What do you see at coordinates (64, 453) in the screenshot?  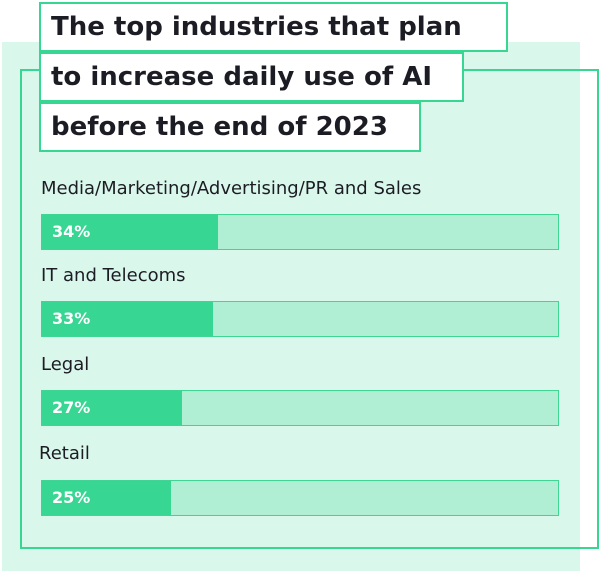 I see `category-label: Retail` at bounding box center [64, 453].